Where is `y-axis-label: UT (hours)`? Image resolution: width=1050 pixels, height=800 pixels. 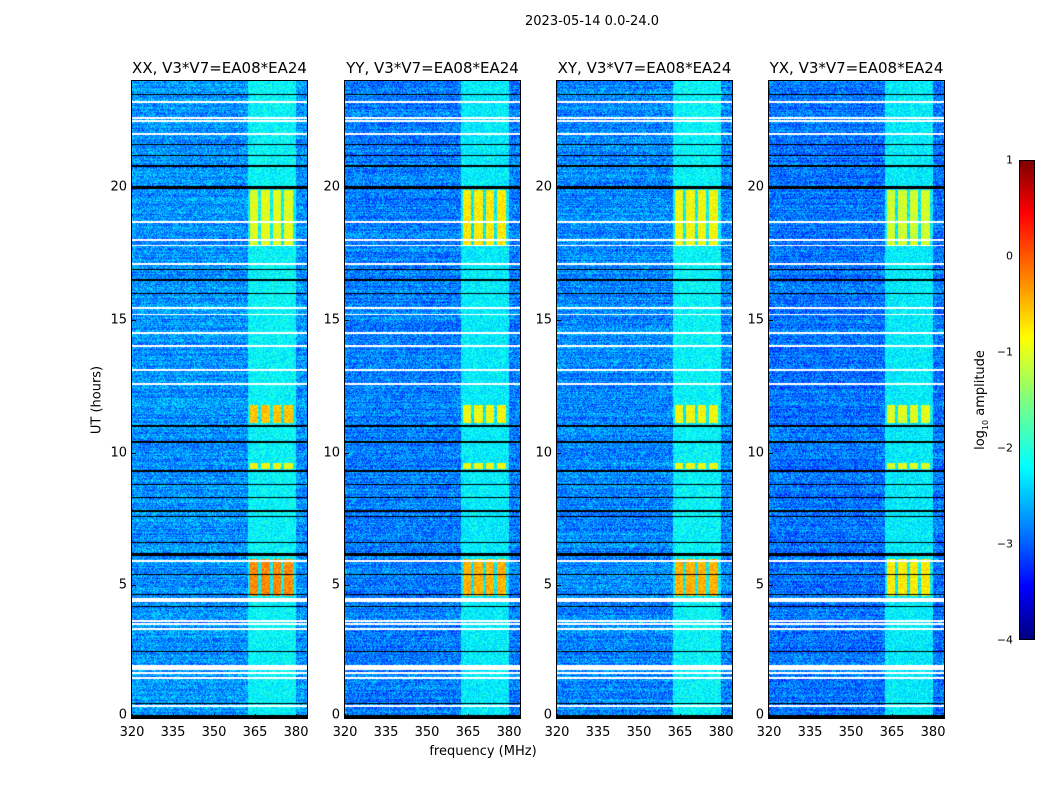 y-axis-label: UT (hours) is located at coordinates (97, 400).